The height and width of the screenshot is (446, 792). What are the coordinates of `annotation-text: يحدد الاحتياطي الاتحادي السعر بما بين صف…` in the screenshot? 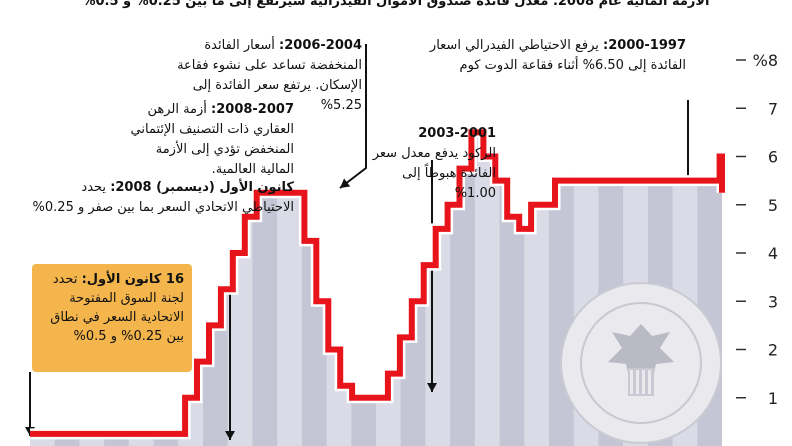 It's located at (163, 197).